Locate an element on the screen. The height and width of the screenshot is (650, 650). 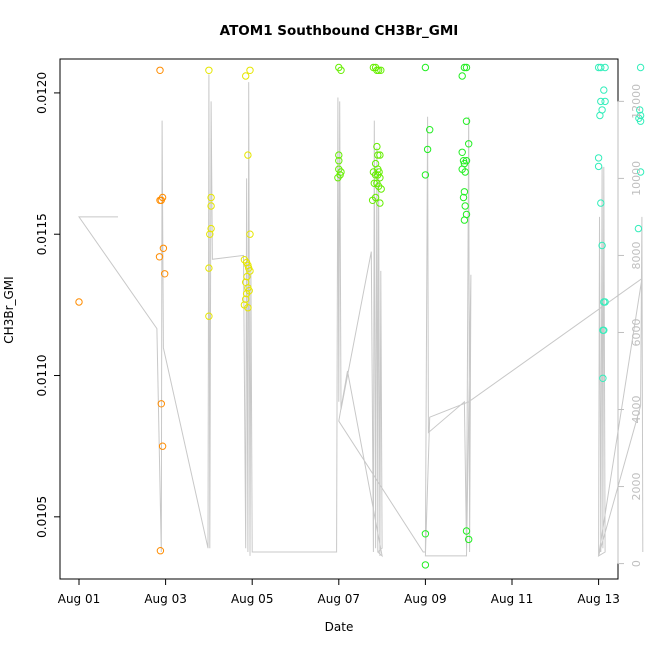
y2-tick-label: 12000 is located at coordinates (636, 101).